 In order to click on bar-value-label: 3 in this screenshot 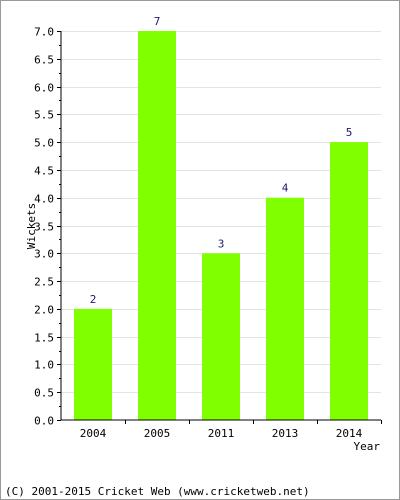, I will do `click(221, 243)`.